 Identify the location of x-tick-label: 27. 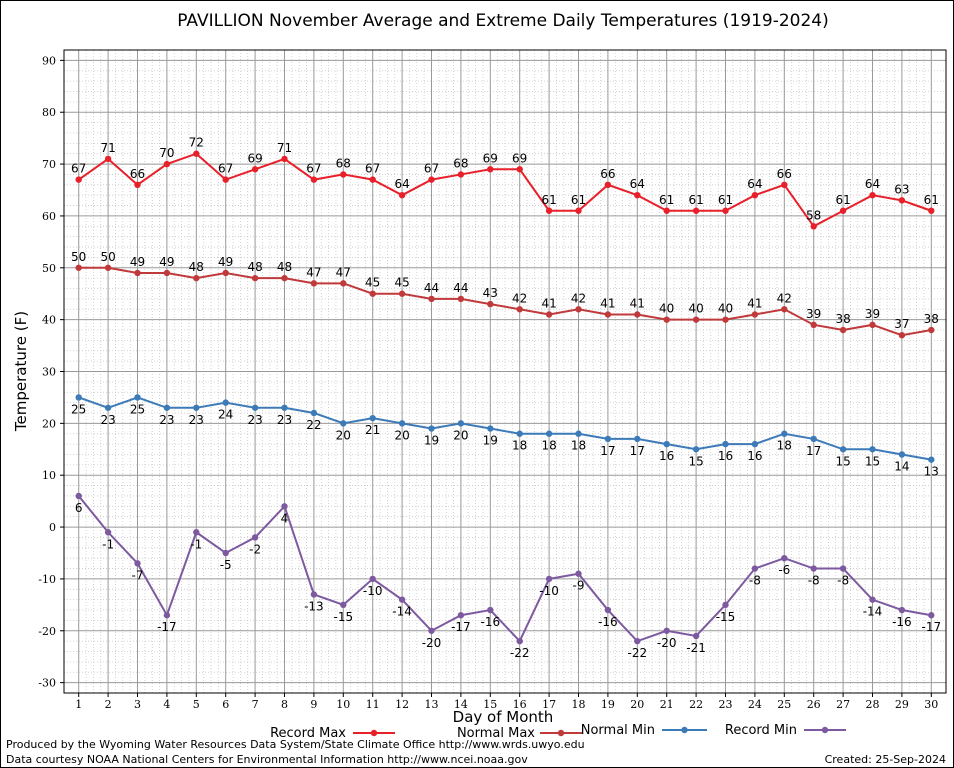
(843, 704).